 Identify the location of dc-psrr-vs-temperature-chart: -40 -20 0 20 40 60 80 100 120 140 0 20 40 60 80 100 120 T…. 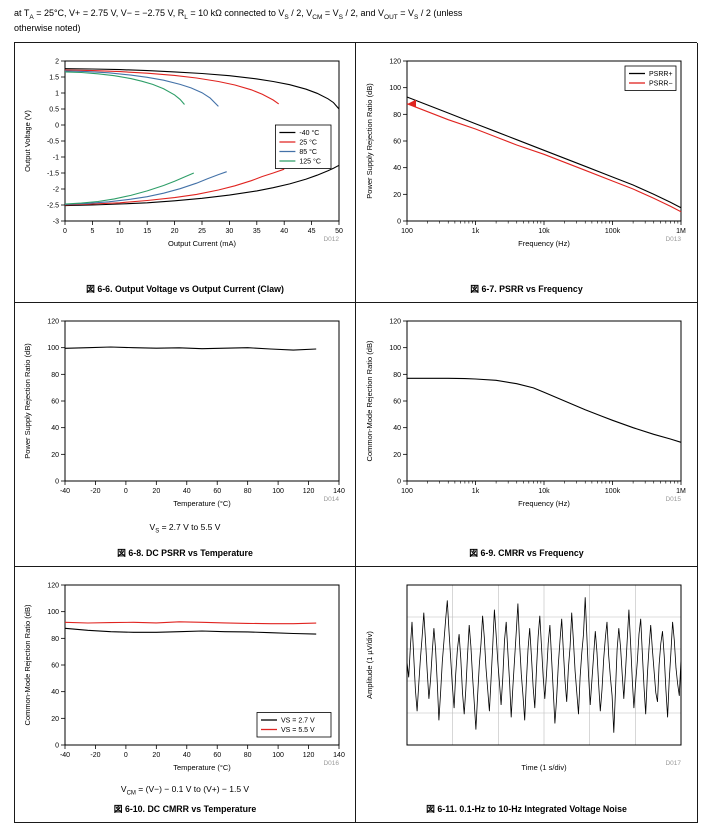
(184, 414).